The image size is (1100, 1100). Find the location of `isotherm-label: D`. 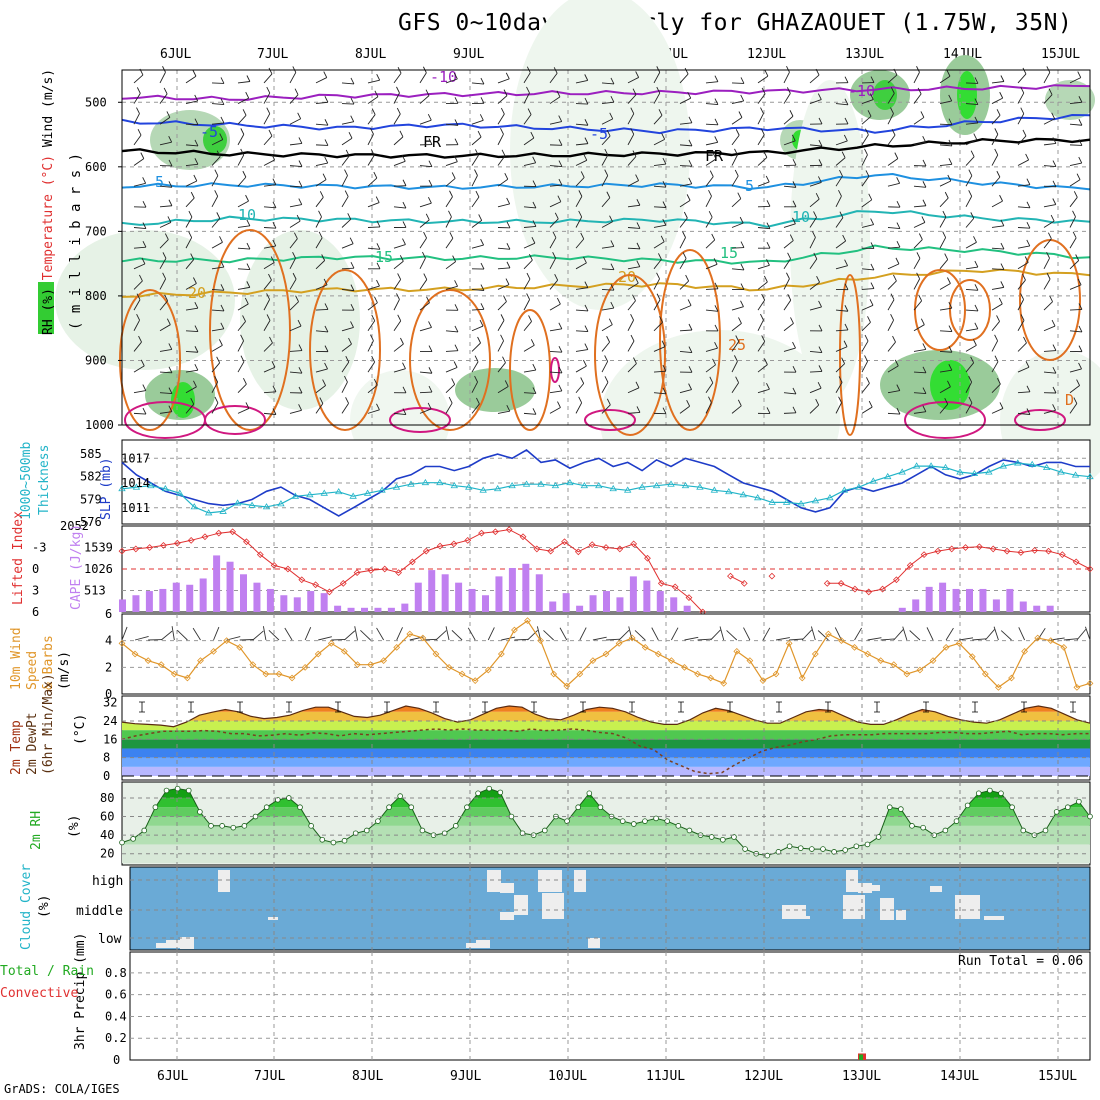

isotherm-label: D is located at coordinates (1069, 400).